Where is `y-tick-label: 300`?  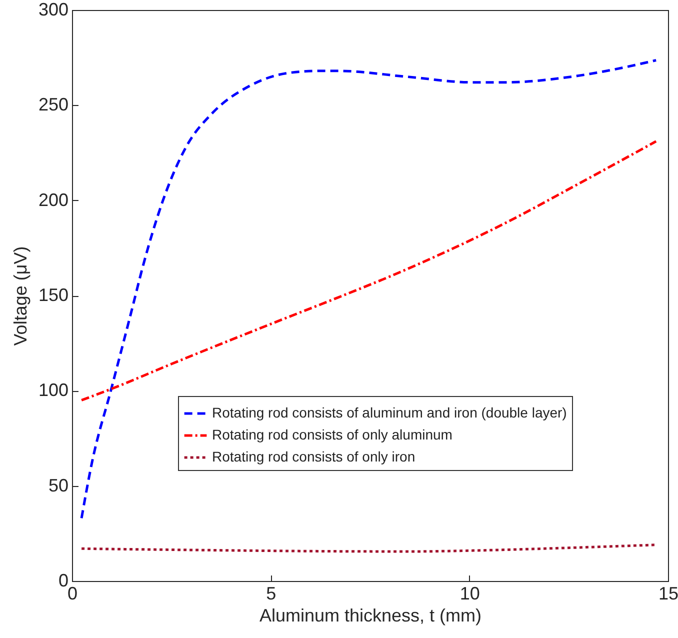 y-tick-label: 300 is located at coordinates (53, 10).